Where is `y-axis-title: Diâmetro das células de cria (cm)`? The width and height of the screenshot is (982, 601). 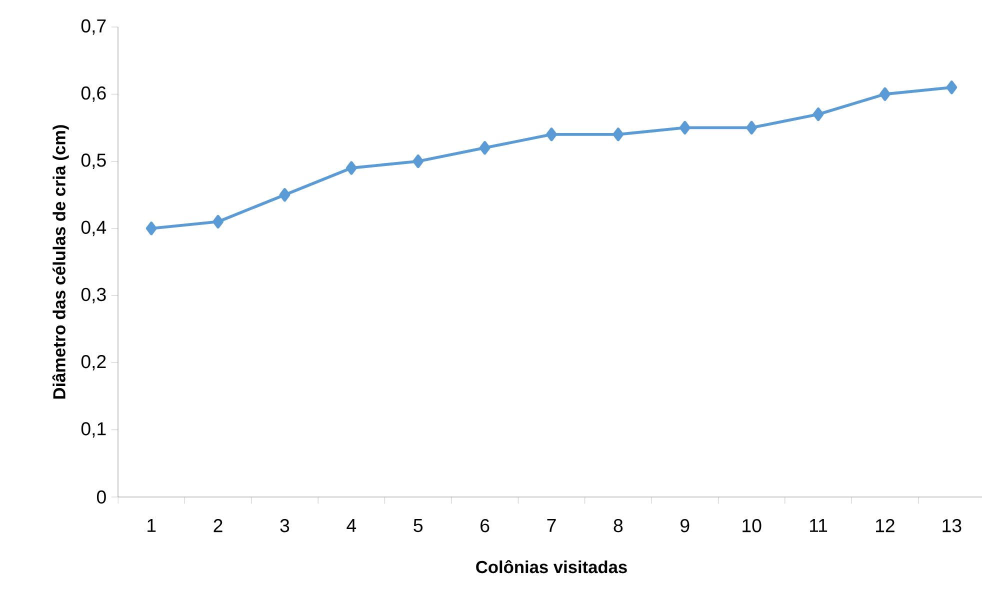
y-axis-title: Diâmetro das células de cria (cm) is located at coordinates (60, 262).